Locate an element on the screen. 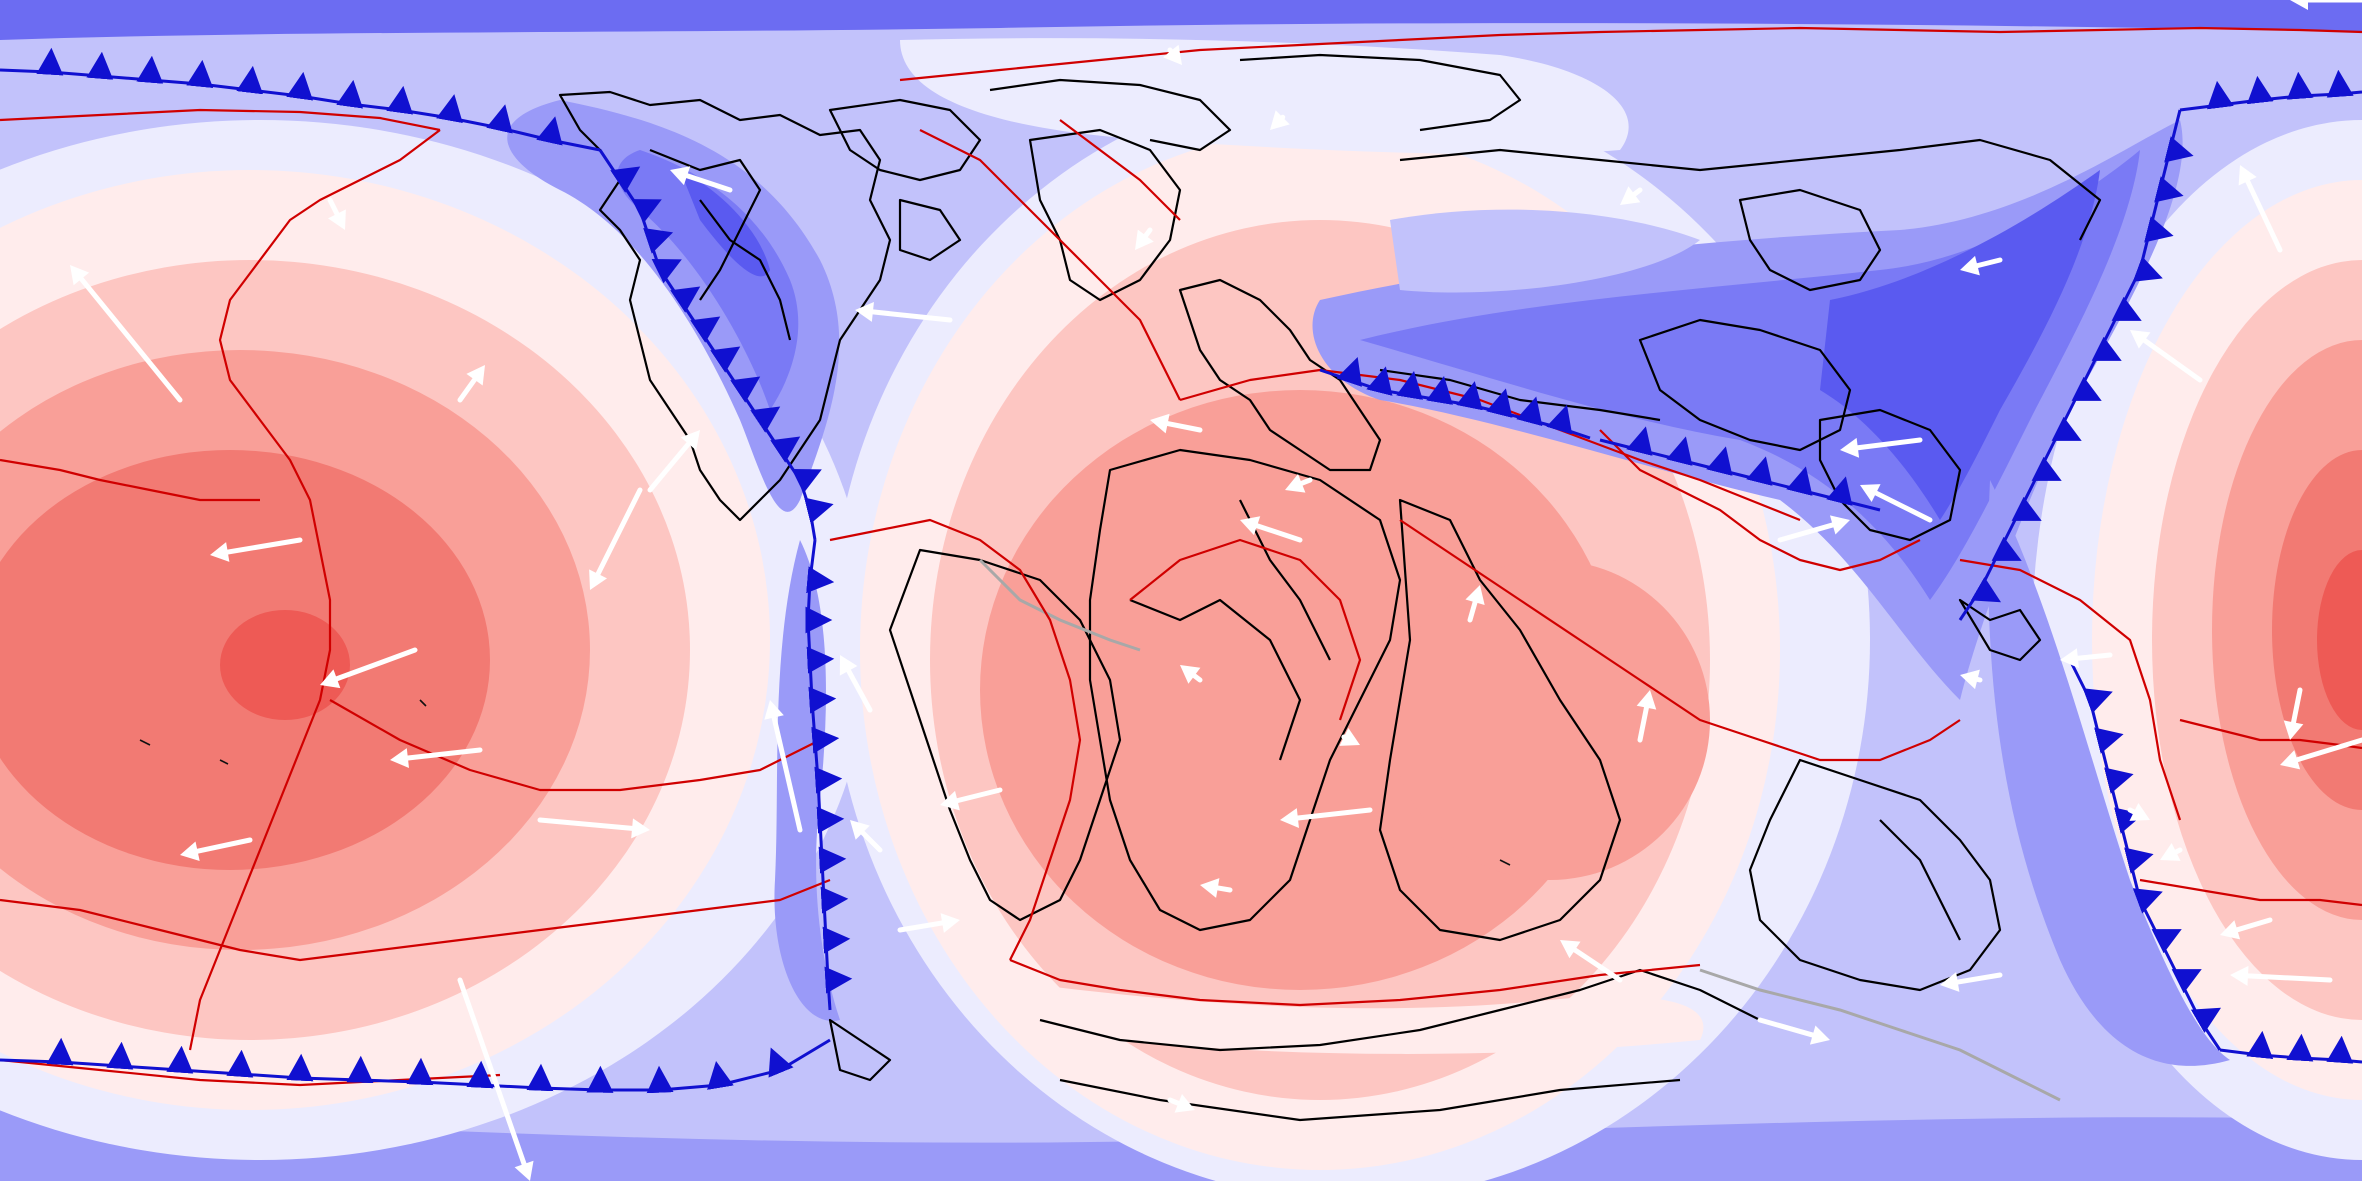  subduction-south-america-west is located at coordinates (829, 775).